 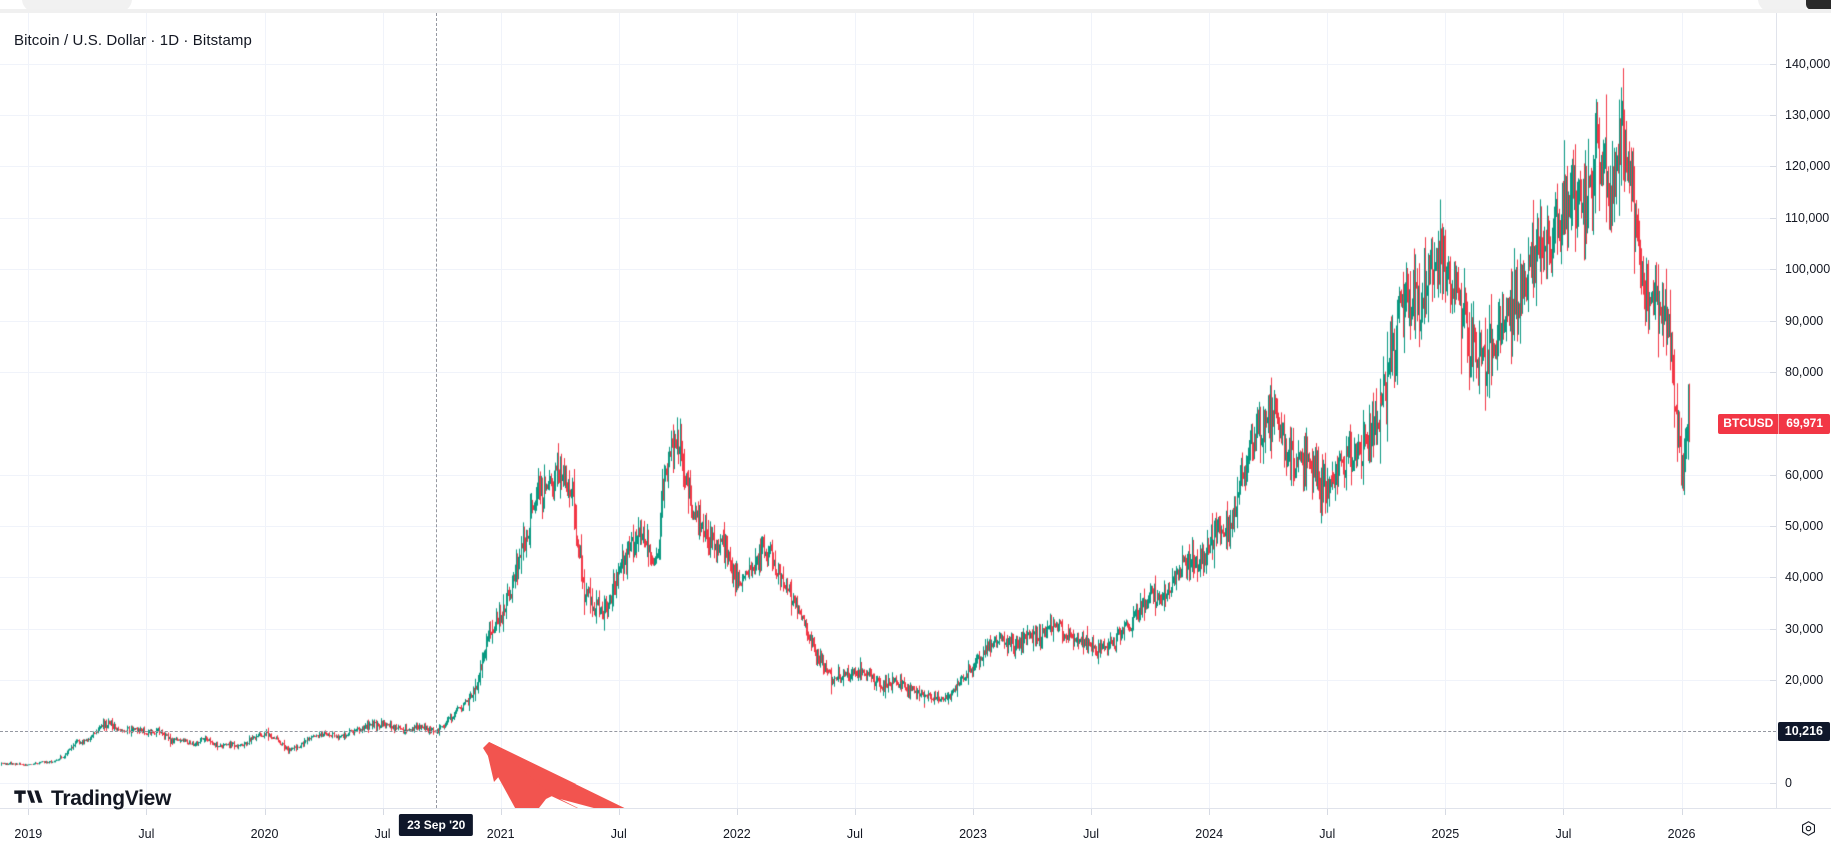 What do you see at coordinates (973, 834) in the screenshot?
I see `time-axis-tick-label: 2023` at bounding box center [973, 834].